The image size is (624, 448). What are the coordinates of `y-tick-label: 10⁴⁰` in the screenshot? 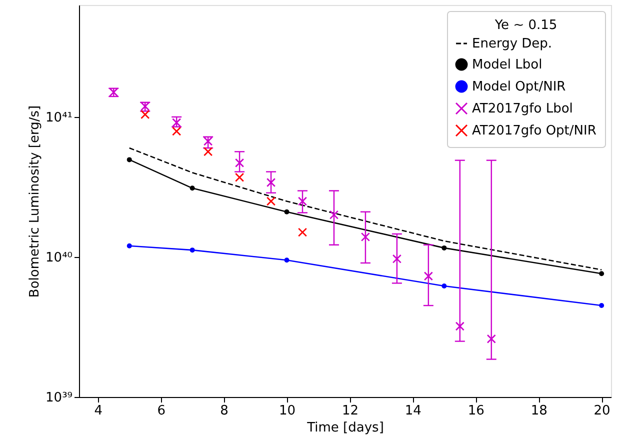 It's located at (59, 258).